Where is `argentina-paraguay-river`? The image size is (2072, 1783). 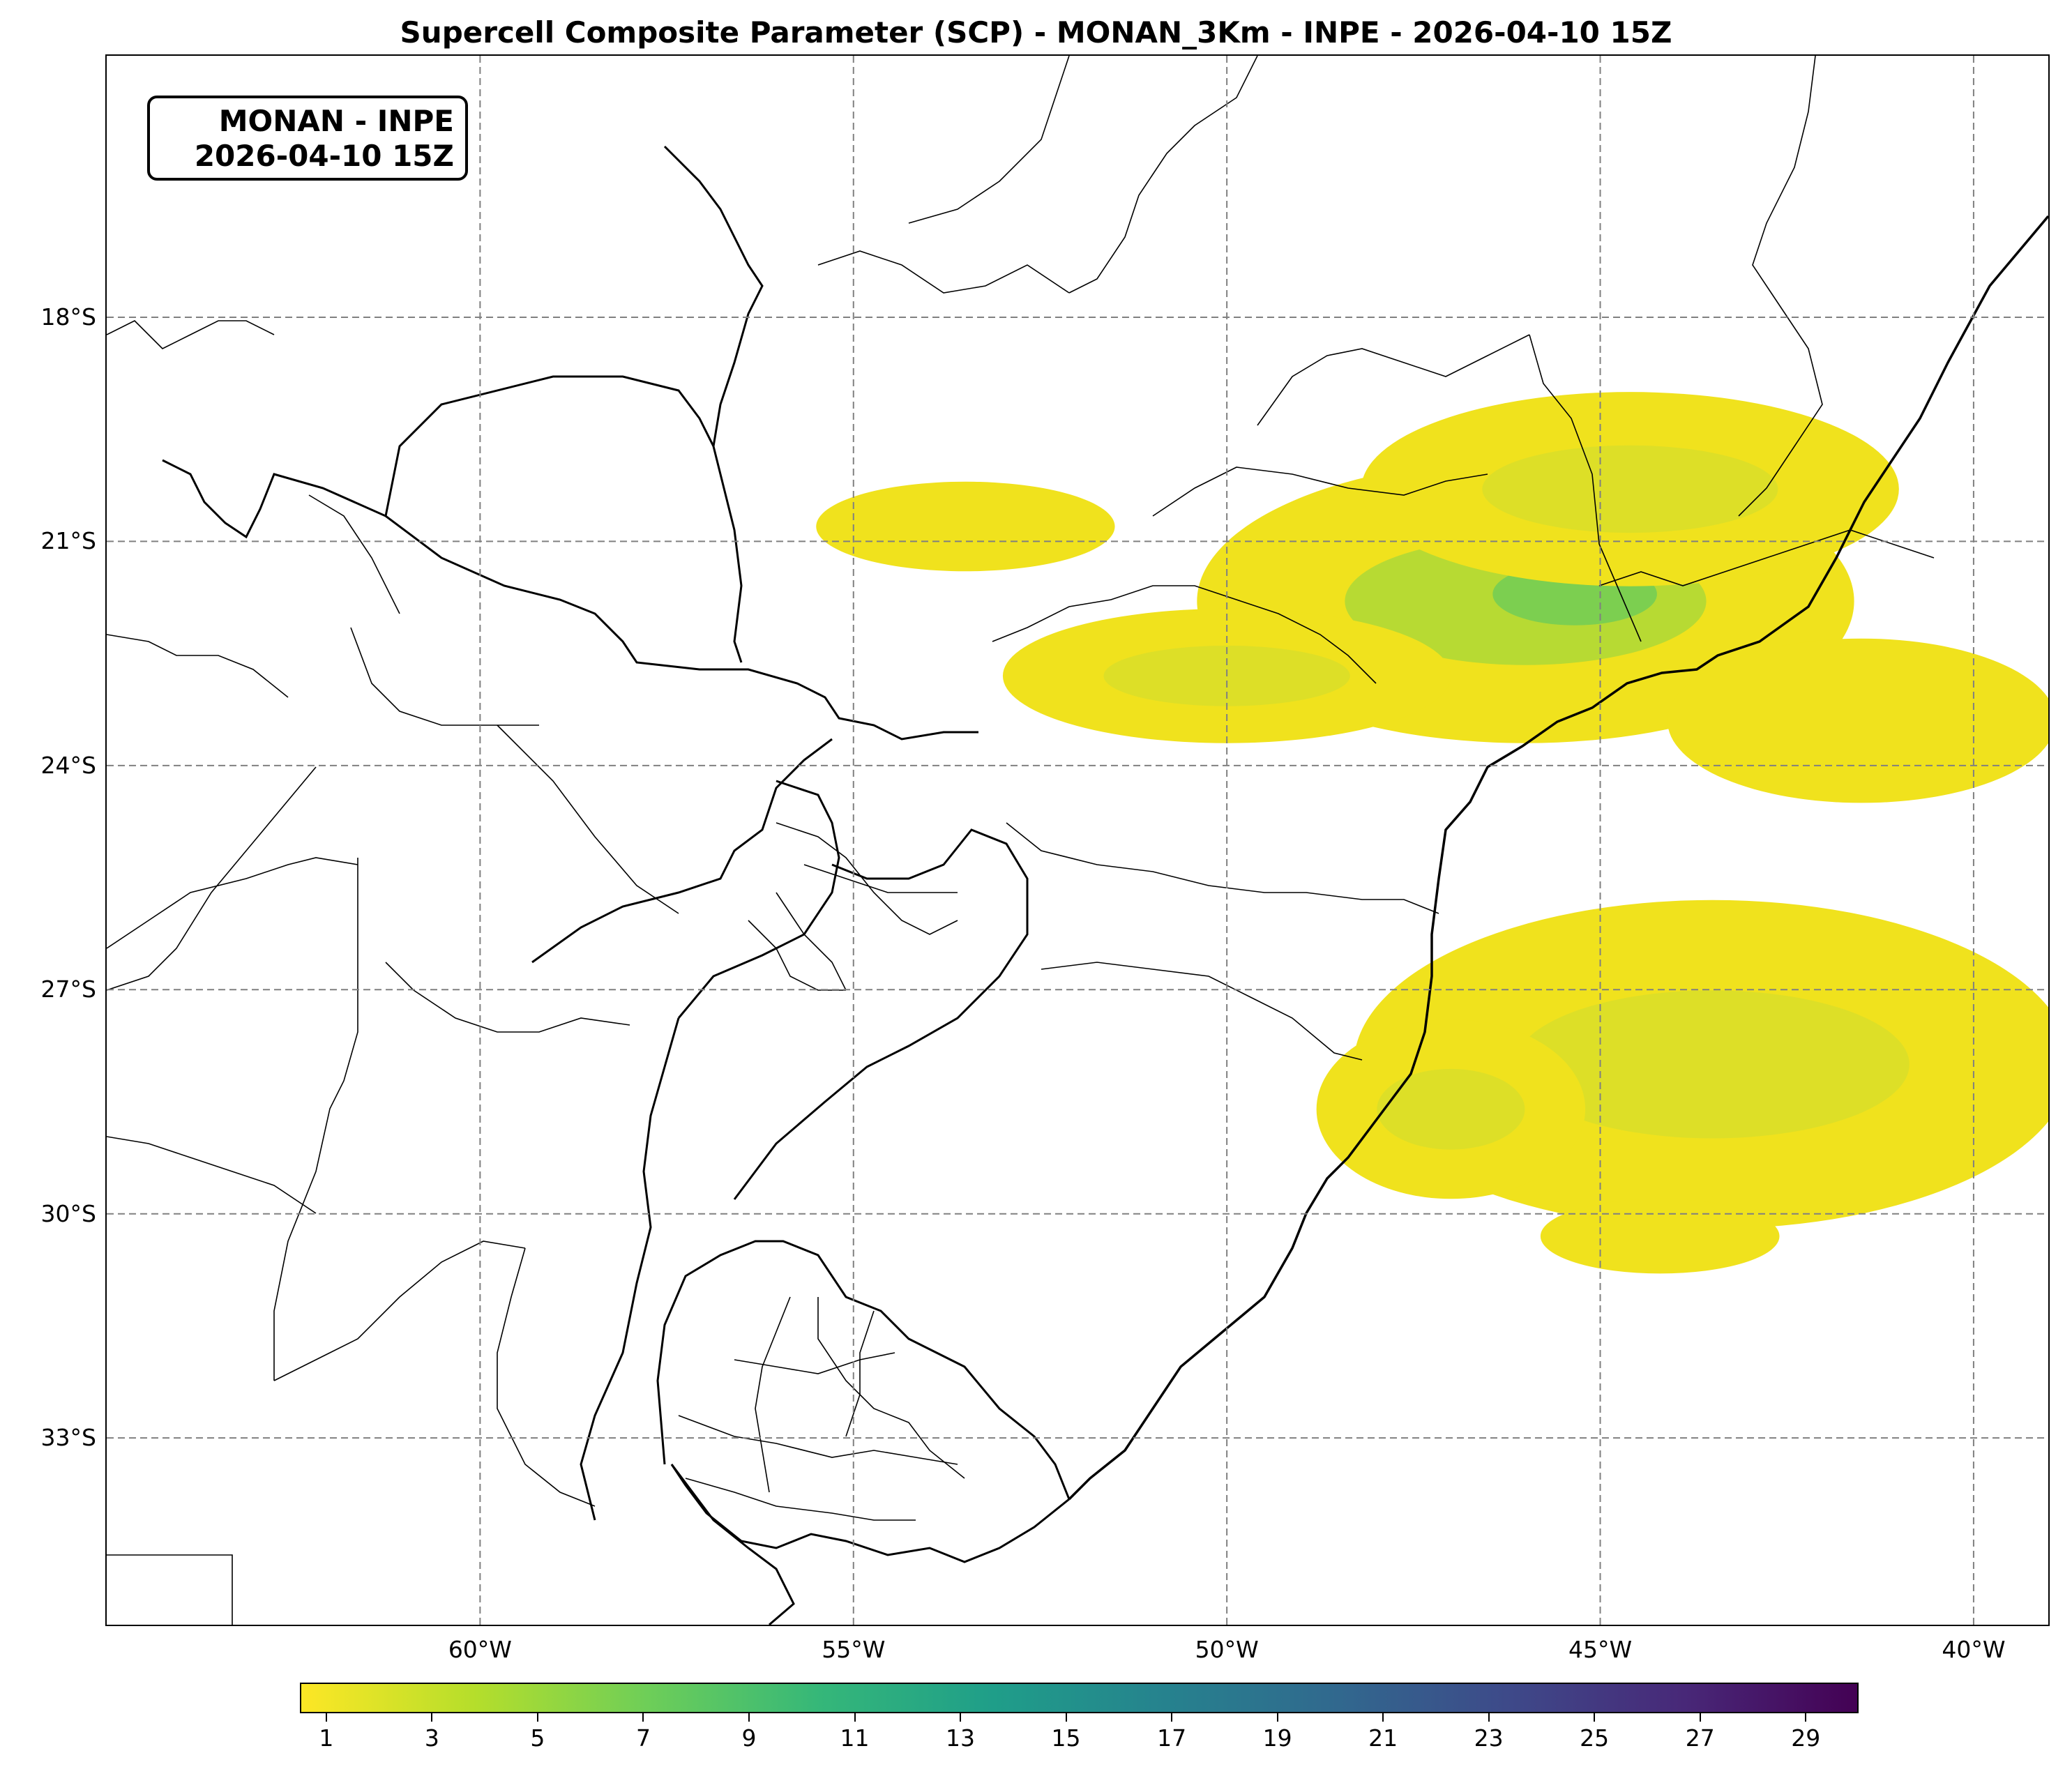
argentina-paraguay-river is located at coordinates (682, 851).